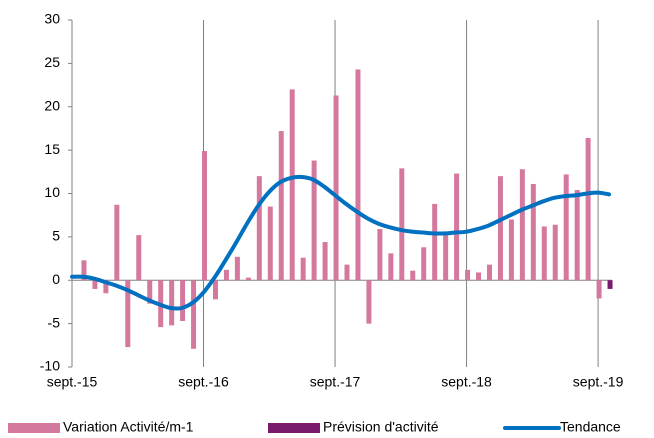  What do you see at coordinates (466, 382) in the screenshot?
I see `x-tick-label: sept.-18` at bounding box center [466, 382].